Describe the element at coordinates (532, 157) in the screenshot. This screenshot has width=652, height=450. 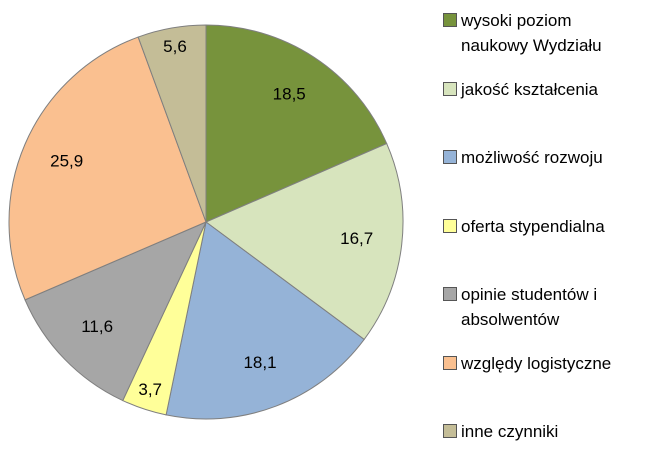
I see `legend-label: możliwość rozwoju` at that location.